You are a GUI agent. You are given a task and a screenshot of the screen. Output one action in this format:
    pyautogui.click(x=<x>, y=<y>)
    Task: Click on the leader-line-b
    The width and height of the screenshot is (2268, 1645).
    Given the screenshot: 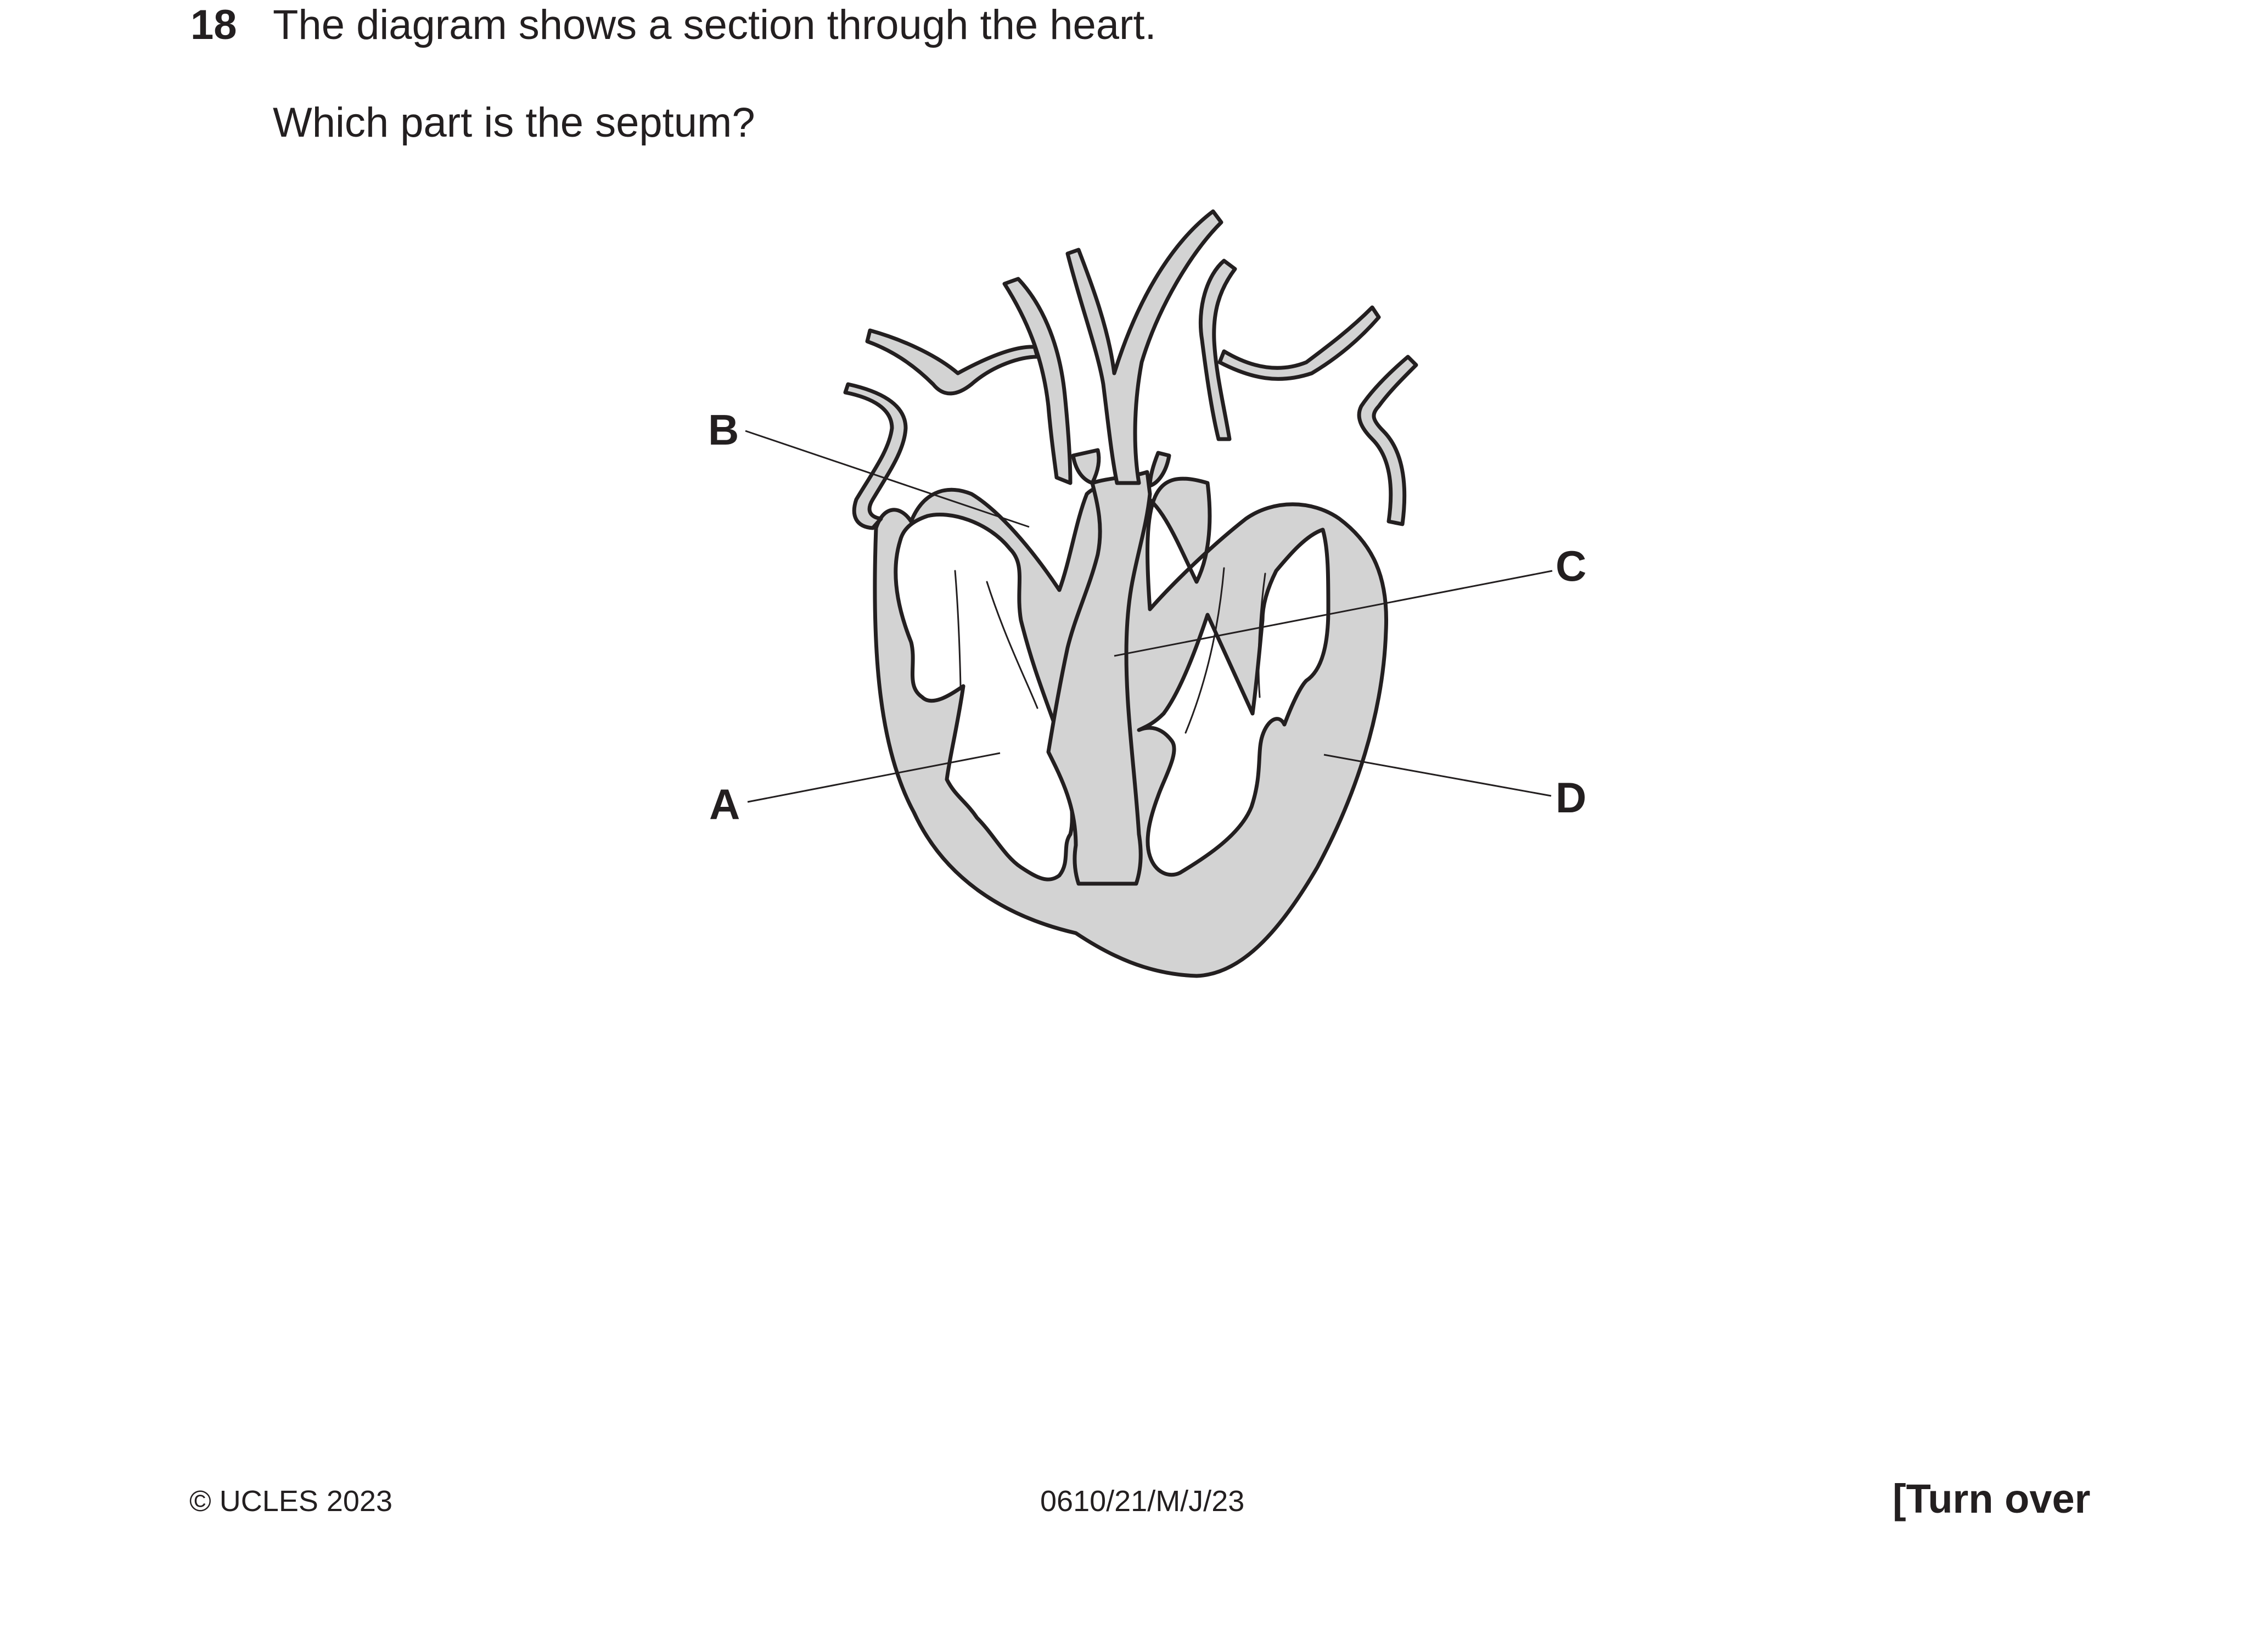 What is the action you would take?
    pyautogui.click(x=887, y=479)
    